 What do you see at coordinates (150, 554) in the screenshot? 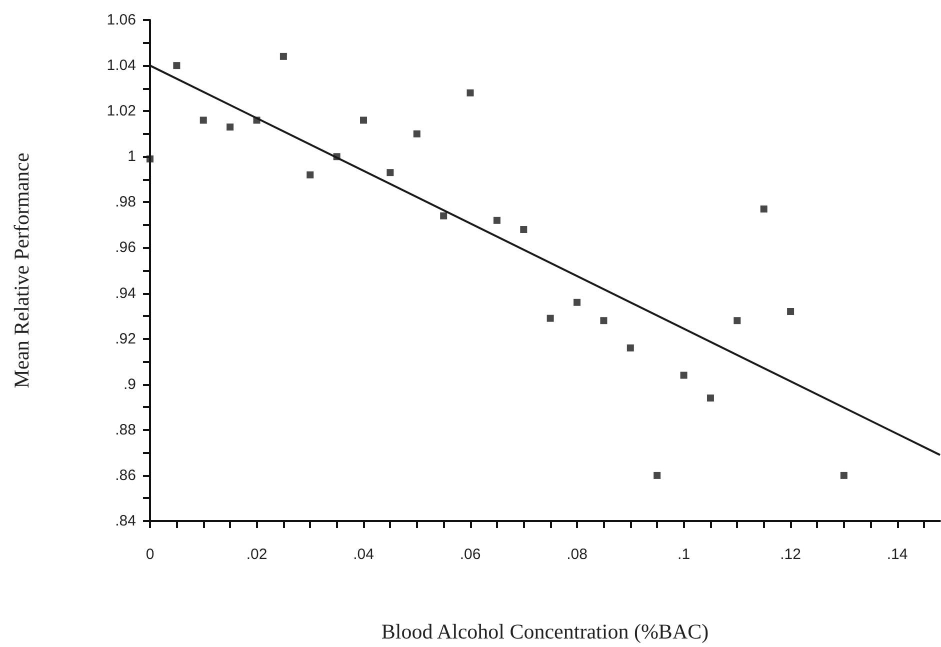
I see `x-tick-label: 0` at bounding box center [150, 554].